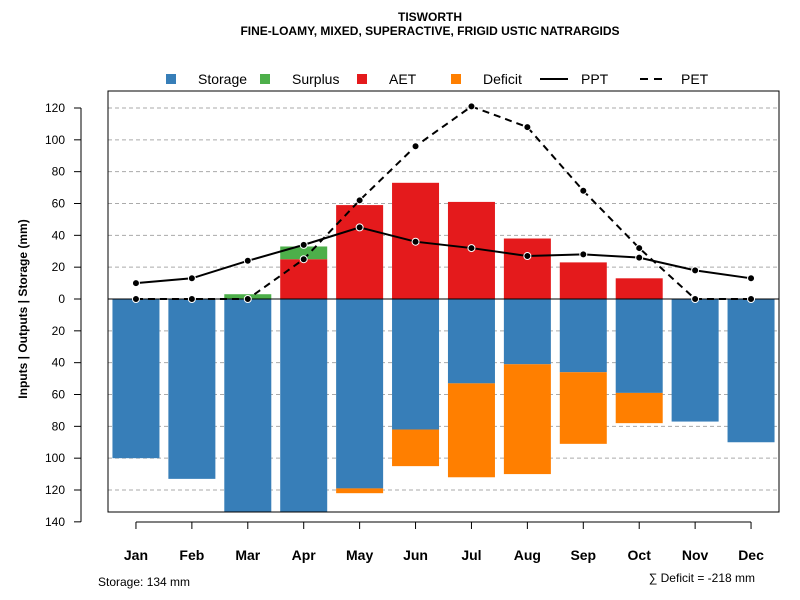 The image size is (800, 600). What do you see at coordinates (595, 79) in the screenshot?
I see `legend-label: PPT` at bounding box center [595, 79].